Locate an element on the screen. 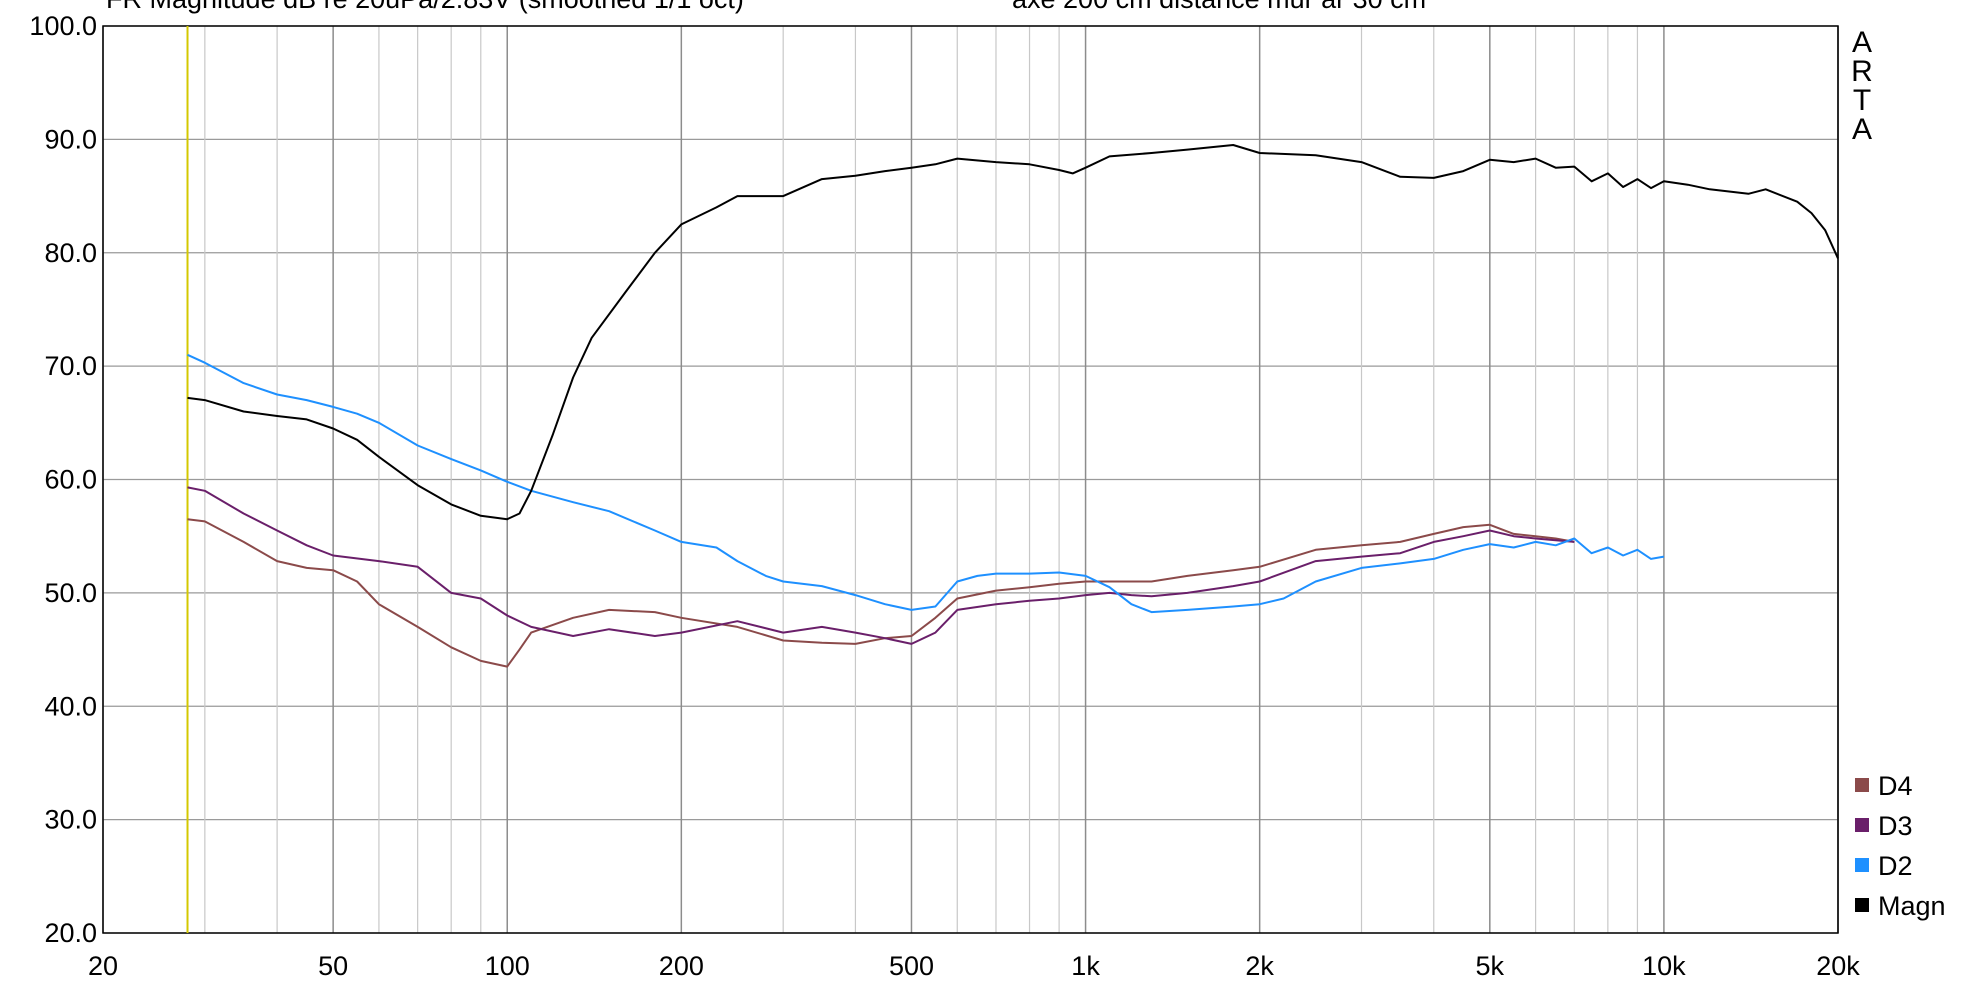 The width and height of the screenshot is (1962, 988). y-tick-labels: 20.0 30.0 40.0 50.0 60.0 70.0 80.0 90.0 100.0 is located at coordinates (63, 479).